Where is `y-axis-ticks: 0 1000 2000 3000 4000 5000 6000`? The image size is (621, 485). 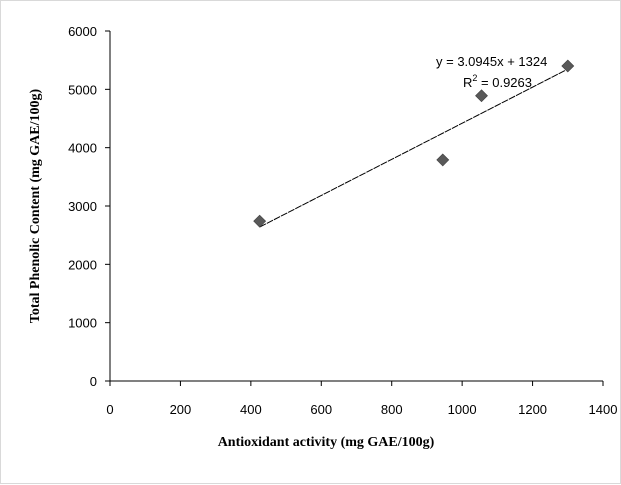
y-axis-ticks: 0 1000 2000 3000 4000 5000 6000 is located at coordinates (89, 206).